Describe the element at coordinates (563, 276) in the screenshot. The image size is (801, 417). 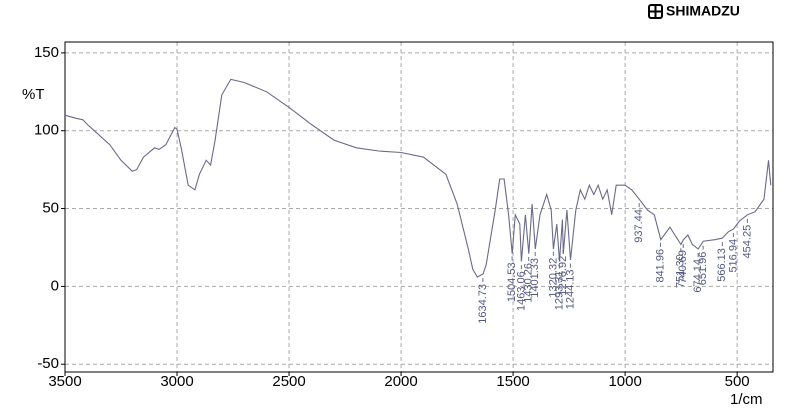
I see `peak-label: 1276.92` at that location.